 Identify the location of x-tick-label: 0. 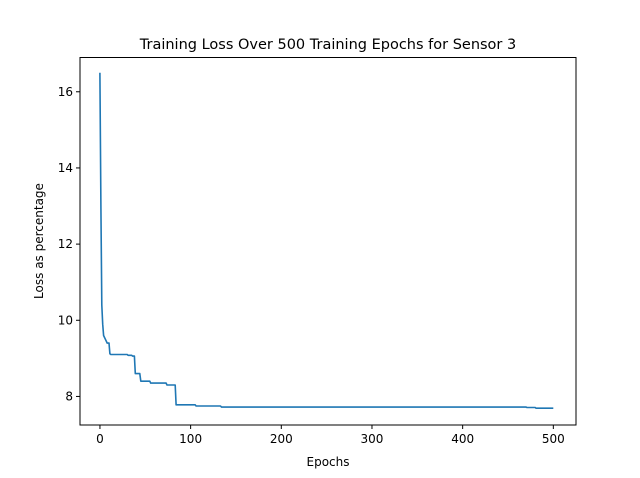
(100, 439).